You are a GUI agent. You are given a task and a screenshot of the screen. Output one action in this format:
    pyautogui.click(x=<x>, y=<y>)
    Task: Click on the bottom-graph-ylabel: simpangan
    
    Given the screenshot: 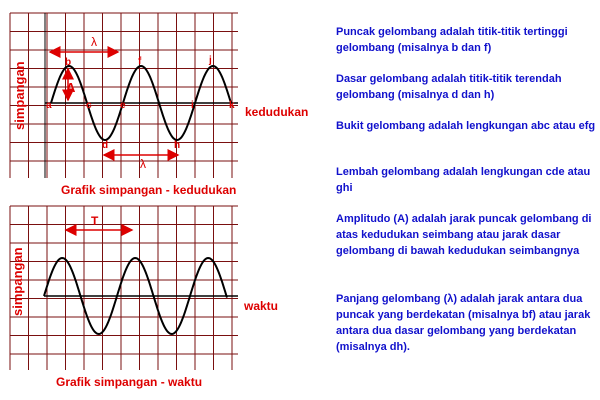 What is the action you would take?
    pyautogui.click(x=17, y=281)
    